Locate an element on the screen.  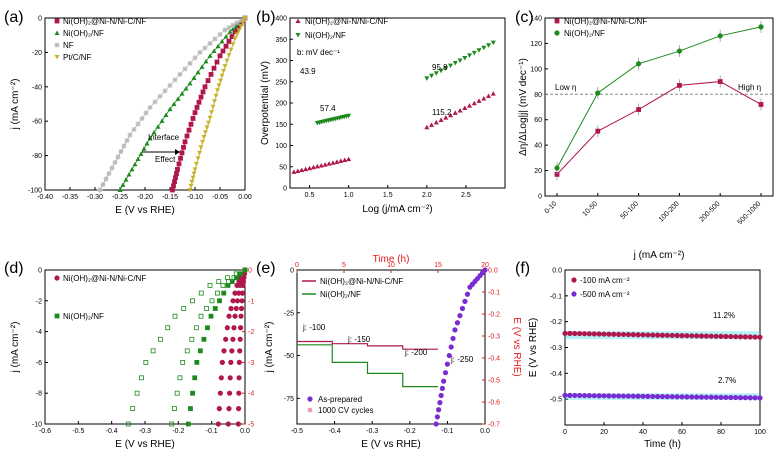
a-xtick-label: -0.35 is located at coordinates (70, 197).